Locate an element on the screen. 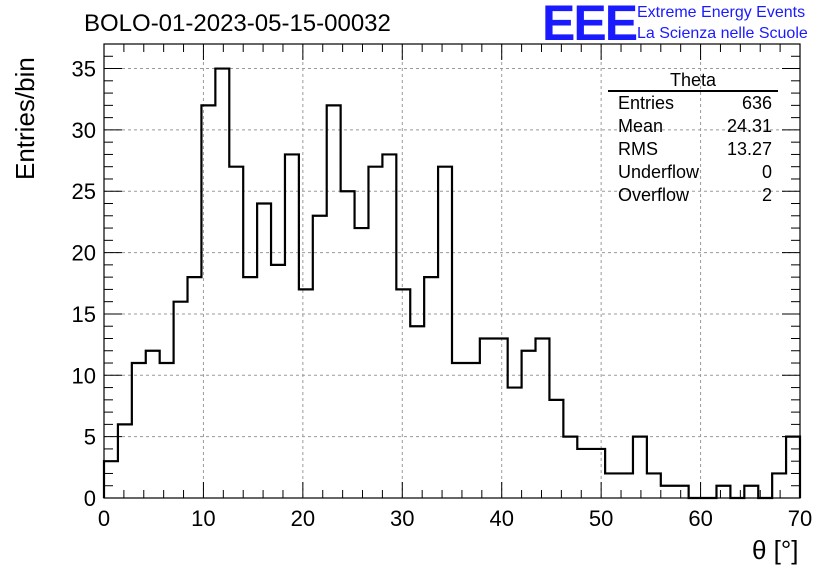 Image resolution: width=836 pixels, height=572 pixels. x-tick-label: 30 is located at coordinates (402, 518).